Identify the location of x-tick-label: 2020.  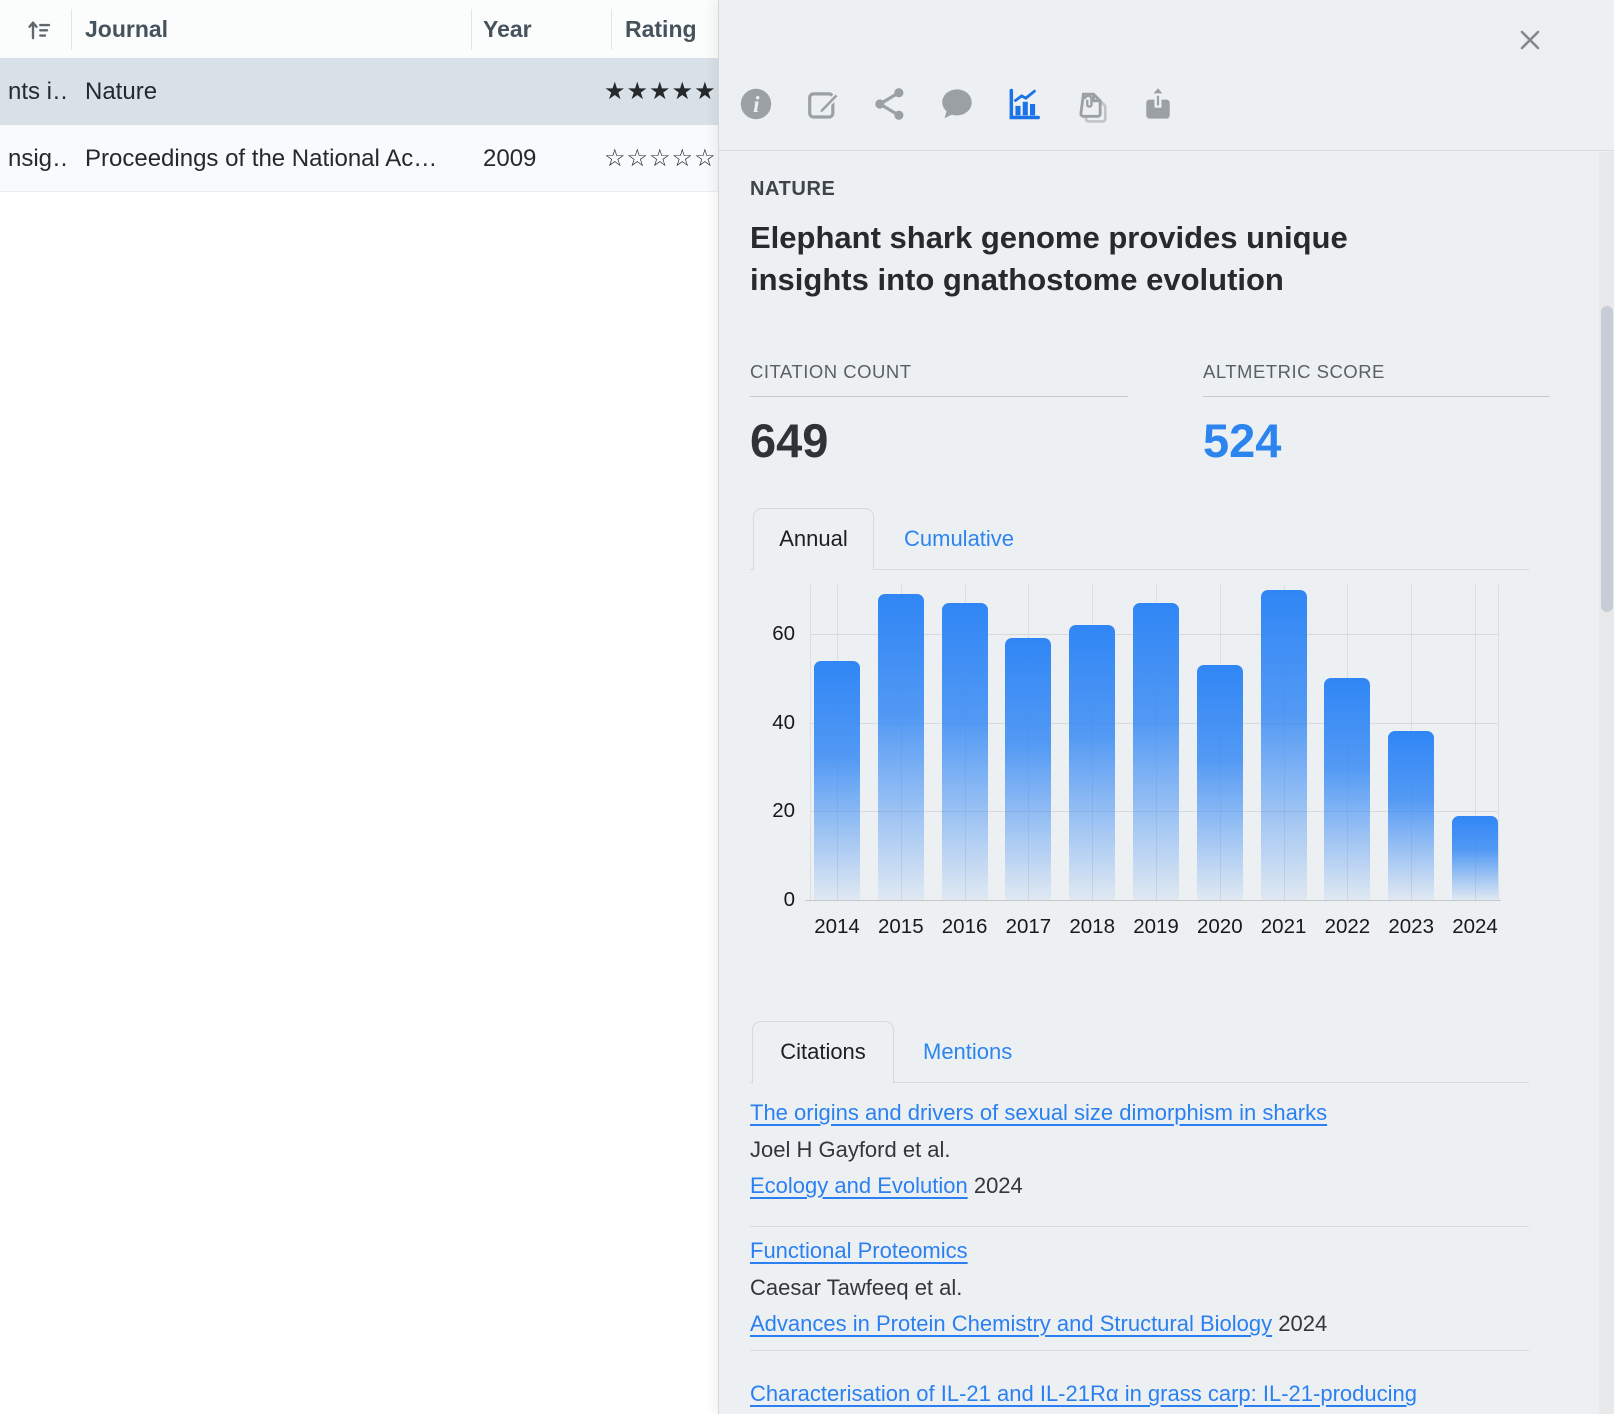
(1219, 926).